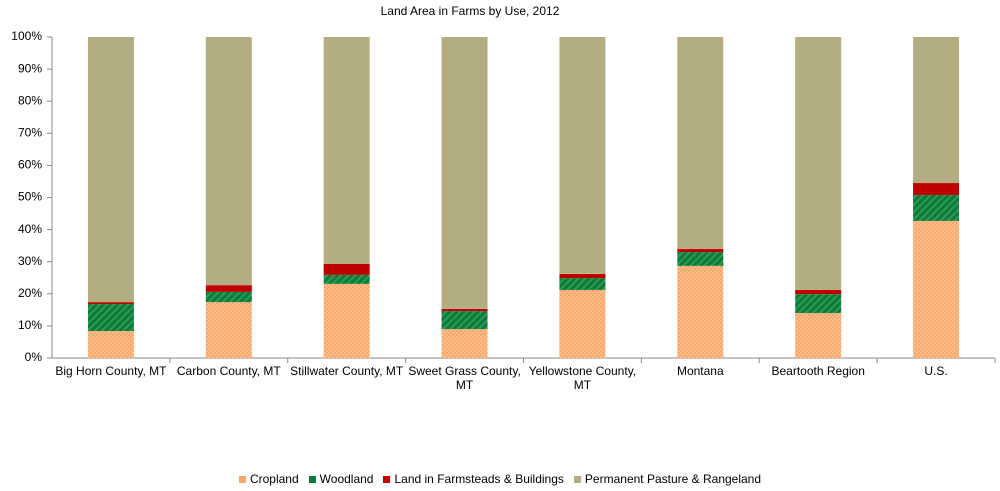 This screenshot has height=491, width=1000. What do you see at coordinates (30, 68) in the screenshot?
I see `y-tick-label: 90%` at bounding box center [30, 68].